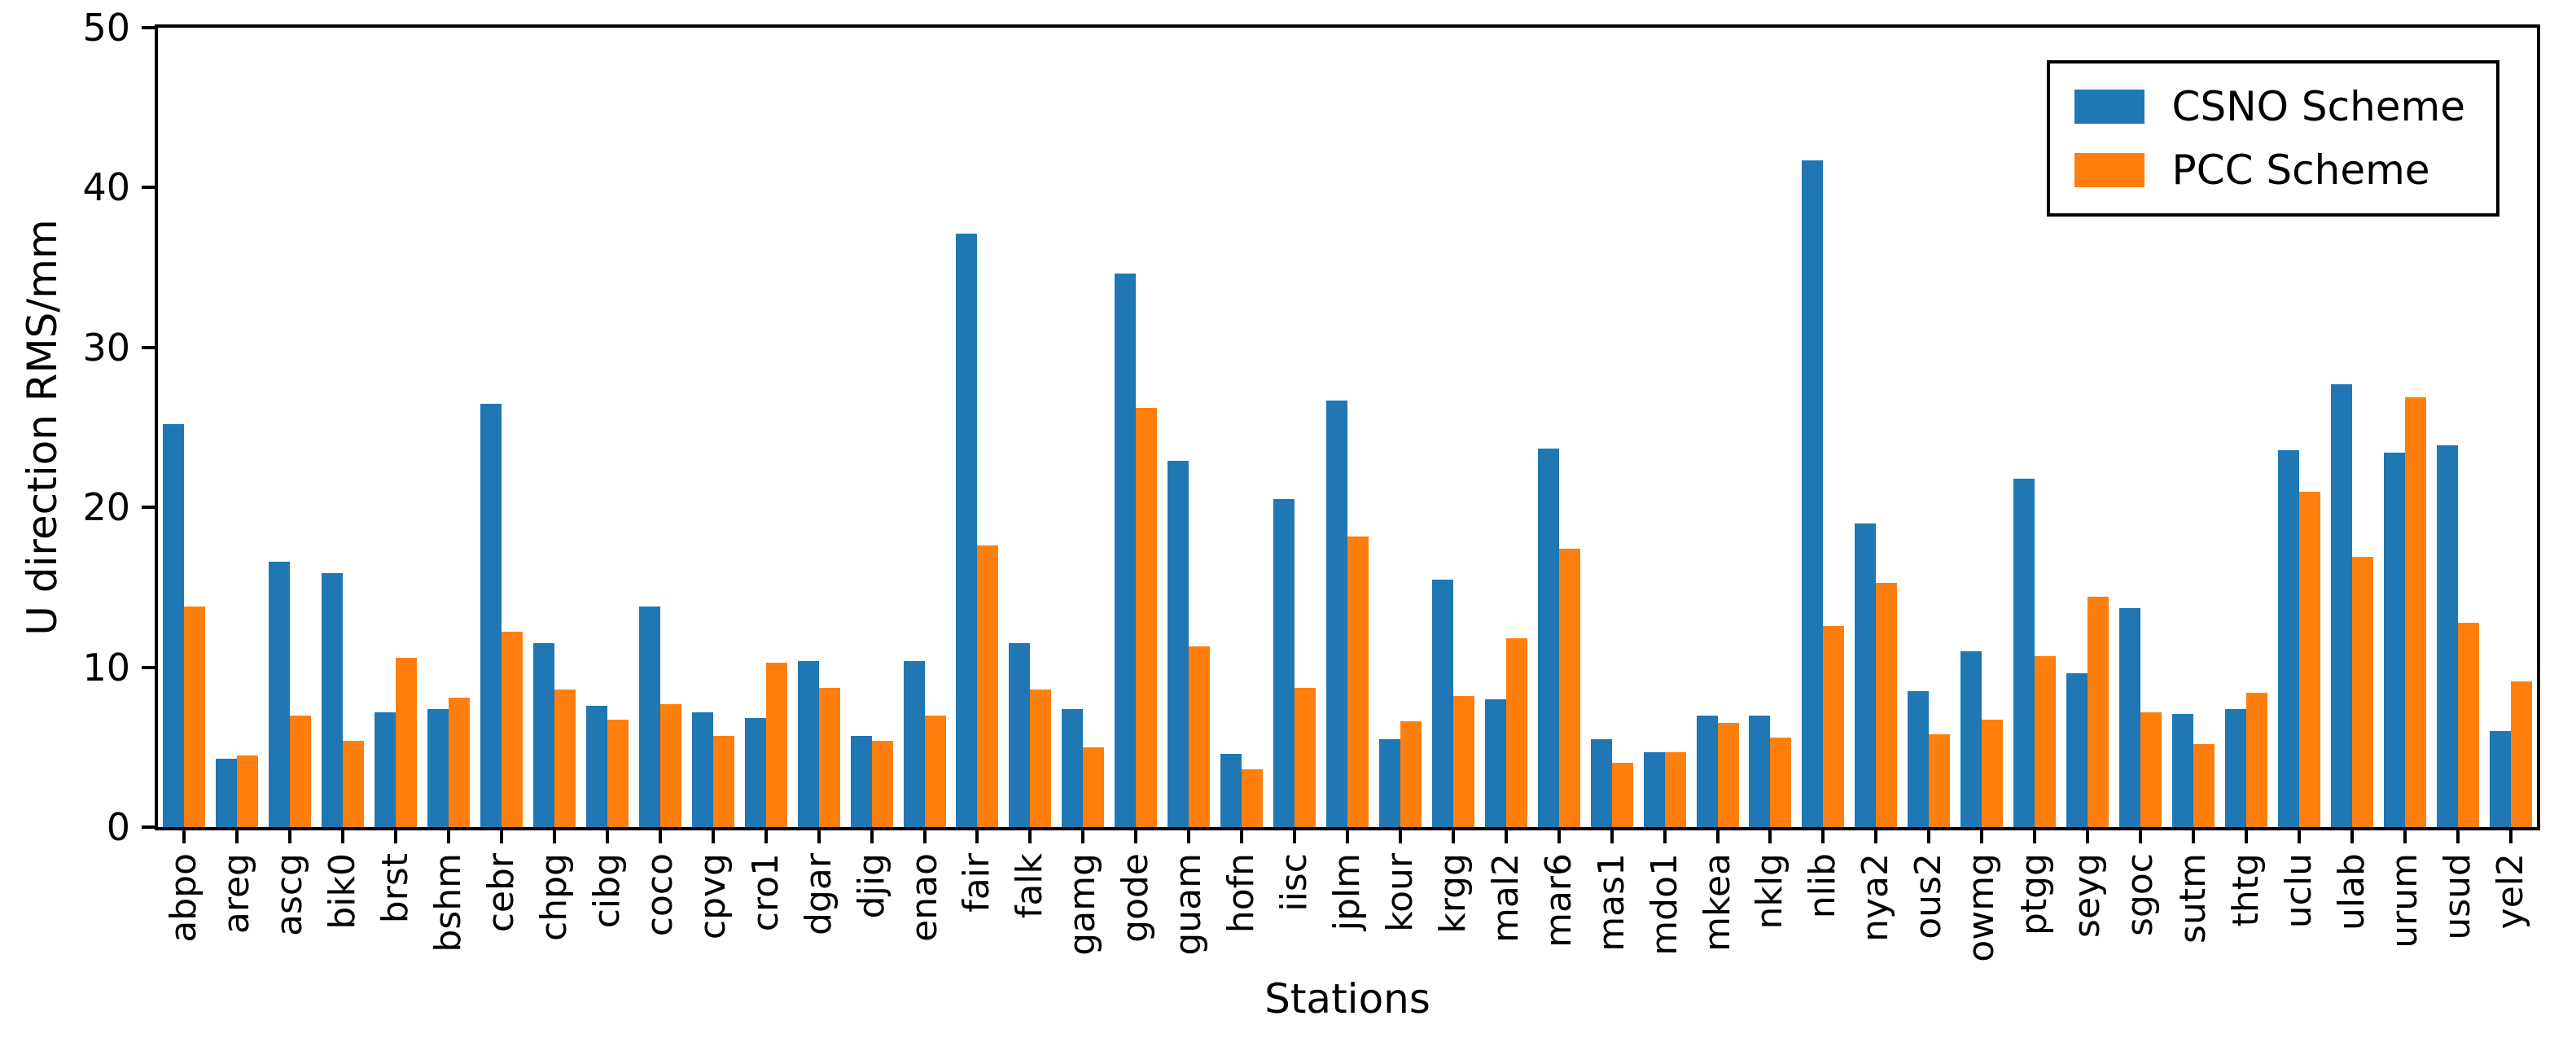 The image size is (2576, 1051). I want to click on bar-csno-djig, so click(861, 781).